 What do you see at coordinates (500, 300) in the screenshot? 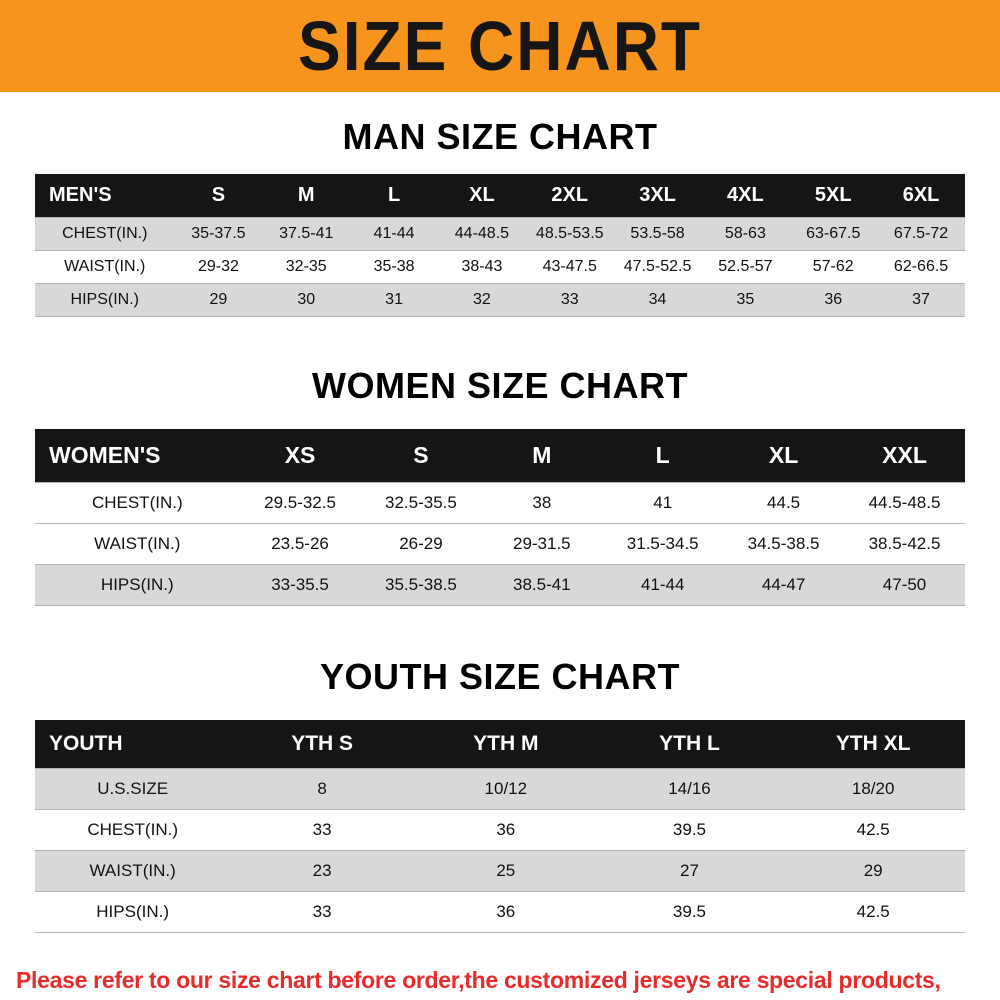
I see `measurement-row: HIPS(IN.) 29 30 31 32 33 34 35 36 37` at bounding box center [500, 300].